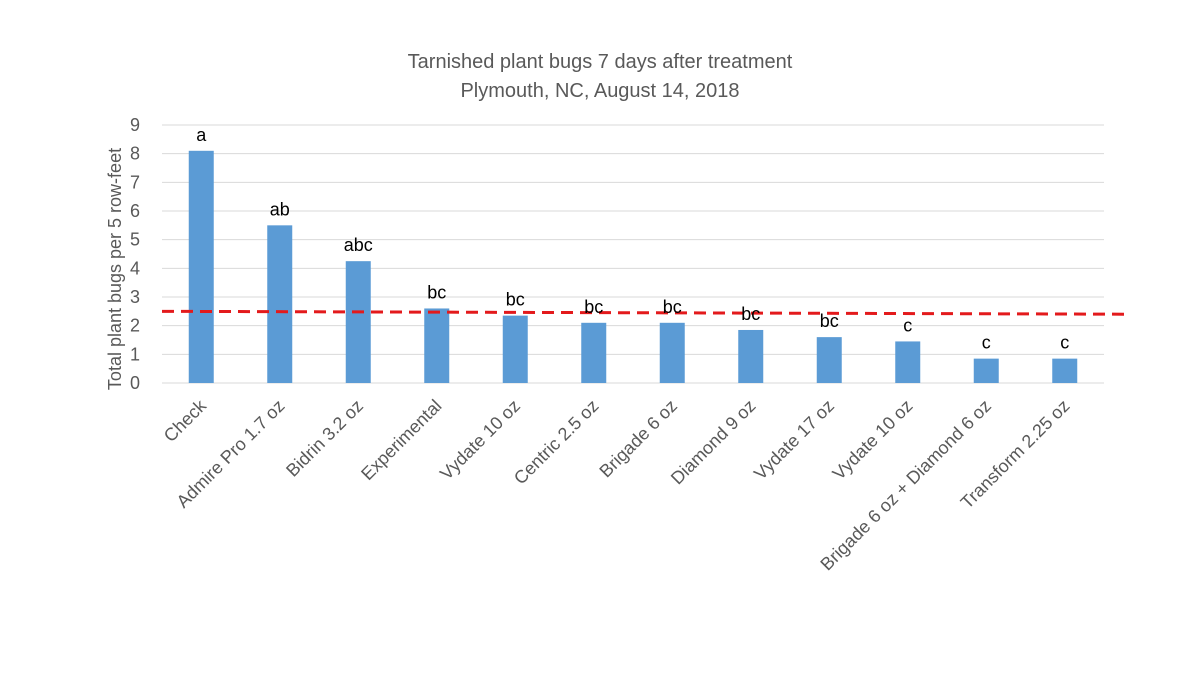 Image resolution: width=1200 pixels, height=675 pixels. Describe the element at coordinates (135, 354) in the screenshot. I see `y-tick-label: 1` at that location.